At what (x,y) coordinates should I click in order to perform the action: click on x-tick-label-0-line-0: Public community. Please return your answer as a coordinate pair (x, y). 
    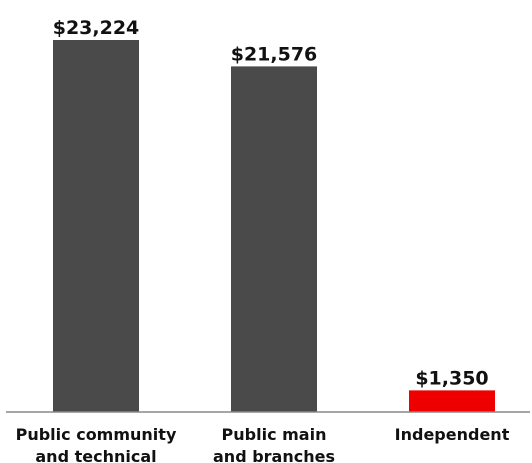
    Looking at the image, I should click on (96, 434).